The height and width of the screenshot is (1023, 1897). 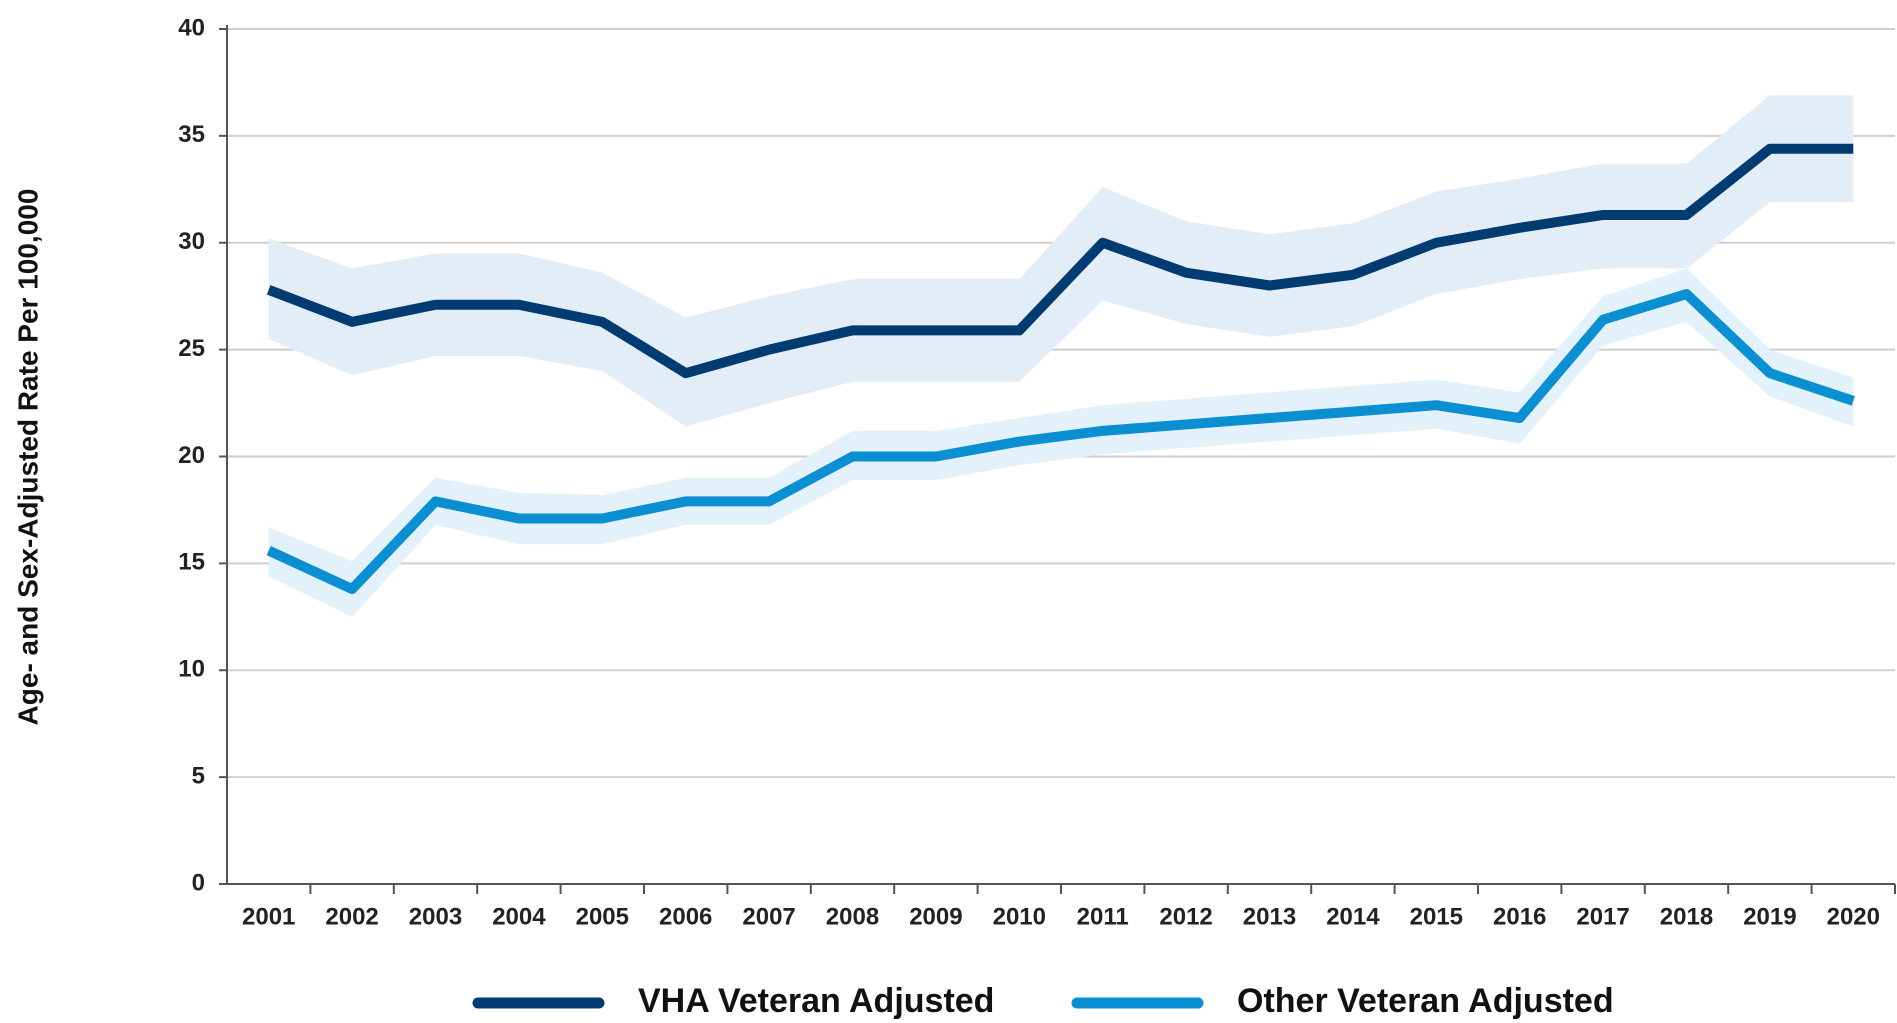 I want to click on y-tick-label: 20, so click(x=191, y=455).